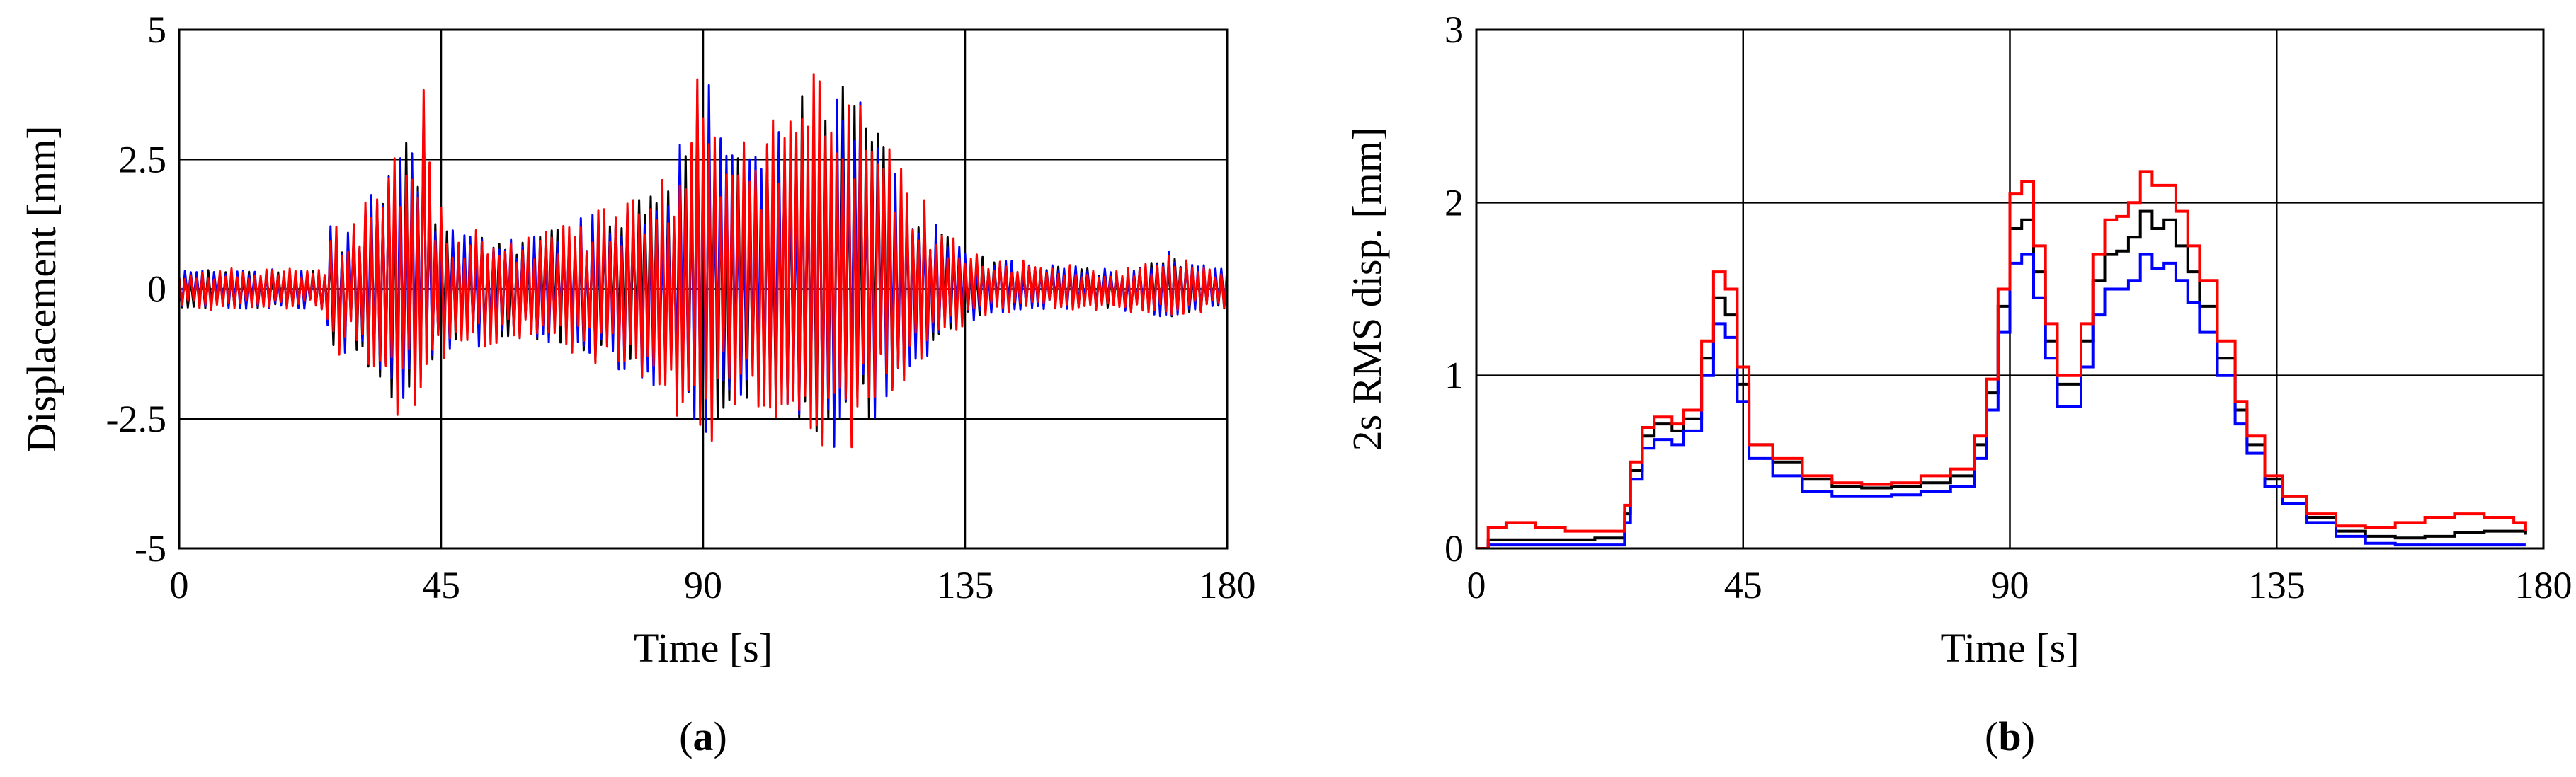 Image resolution: width=2576 pixels, height=777 pixels. What do you see at coordinates (1454, 203) in the screenshot?
I see `y-tick-label: 2` at bounding box center [1454, 203].